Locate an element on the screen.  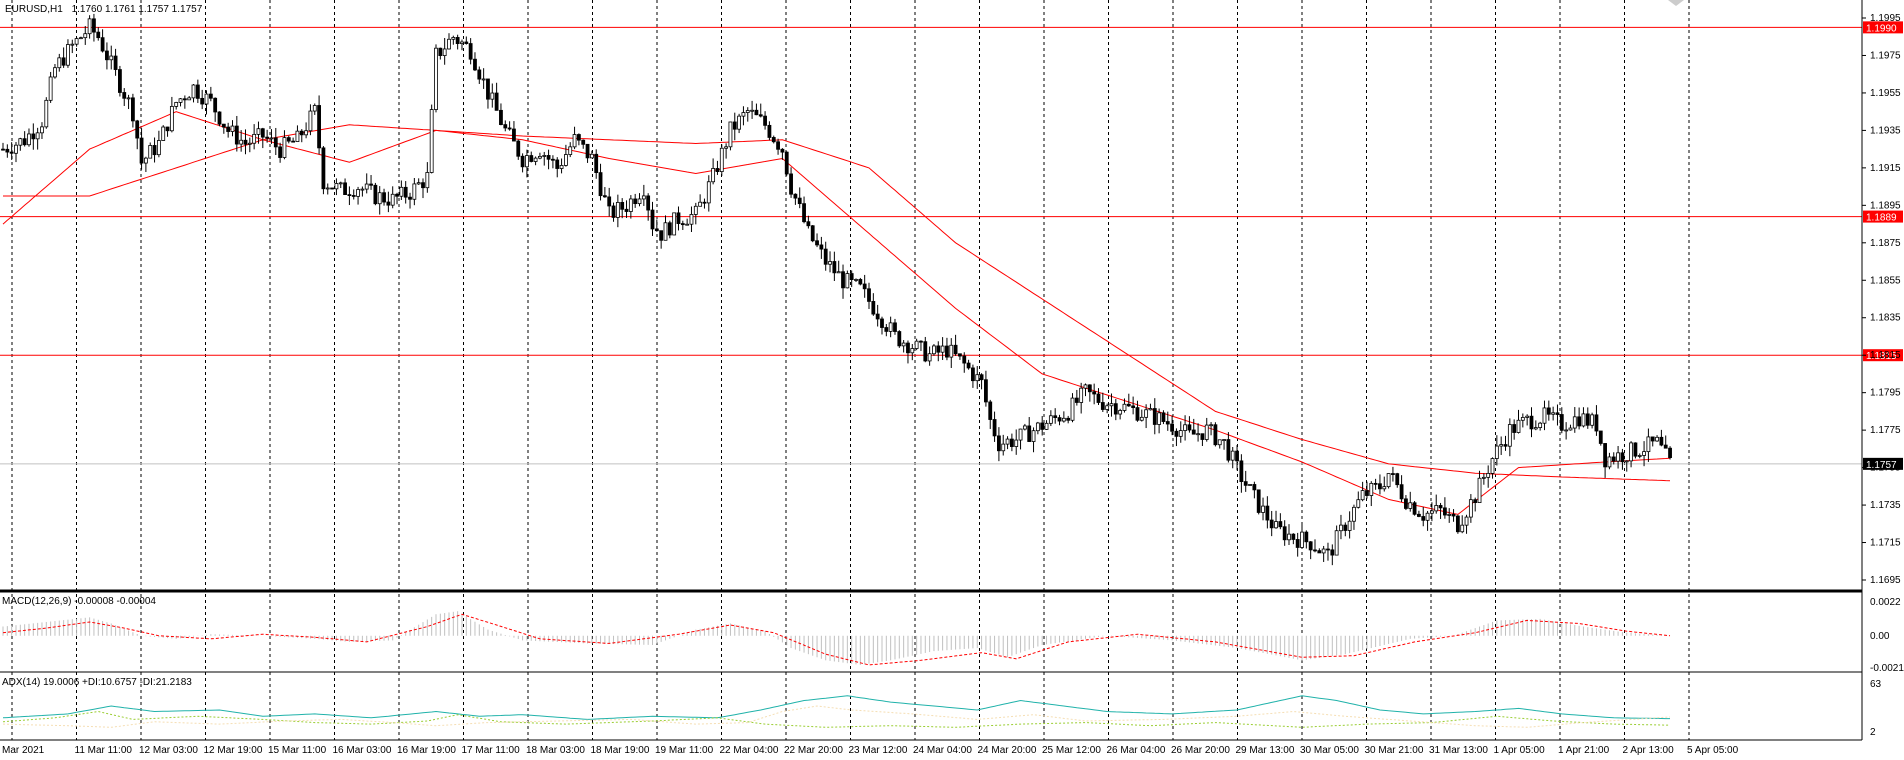
time-tick-label: 1 Apr 21:00 is located at coordinates (1584, 750).